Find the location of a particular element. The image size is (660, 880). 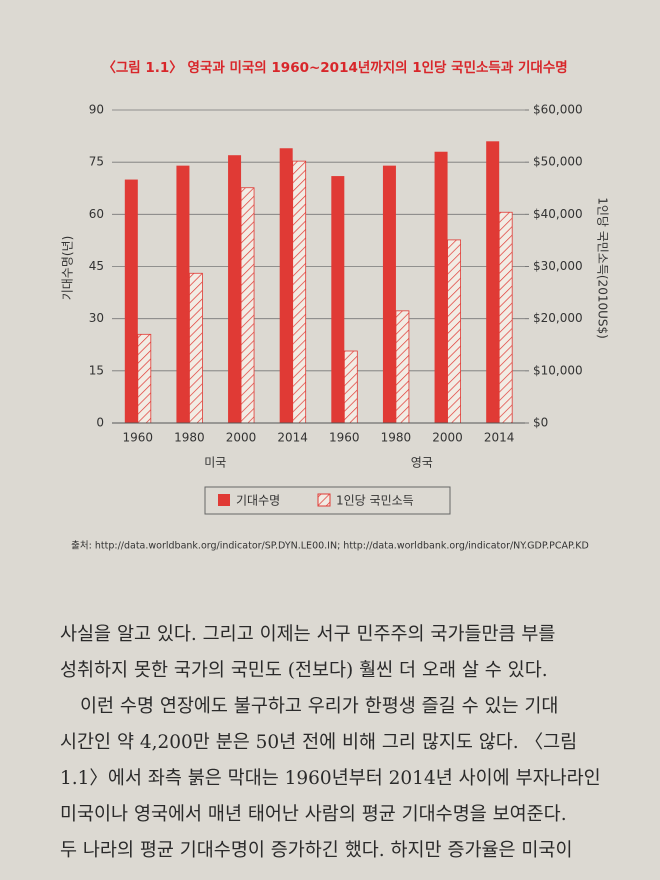

body-line: 성취하지 못한 국가의 국민도 (전보다) 훨씬 더 오래 살 수 있다. is located at coordinates (304, 670).